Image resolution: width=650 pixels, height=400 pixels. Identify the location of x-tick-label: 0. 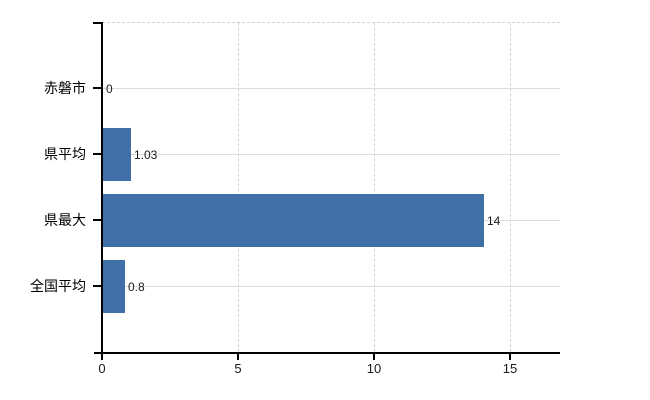
(102, 368).